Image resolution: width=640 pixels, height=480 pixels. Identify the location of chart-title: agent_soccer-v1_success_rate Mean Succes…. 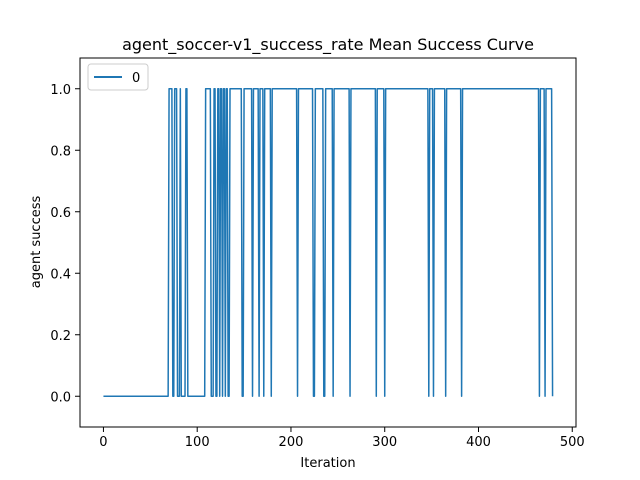
(328, 45).